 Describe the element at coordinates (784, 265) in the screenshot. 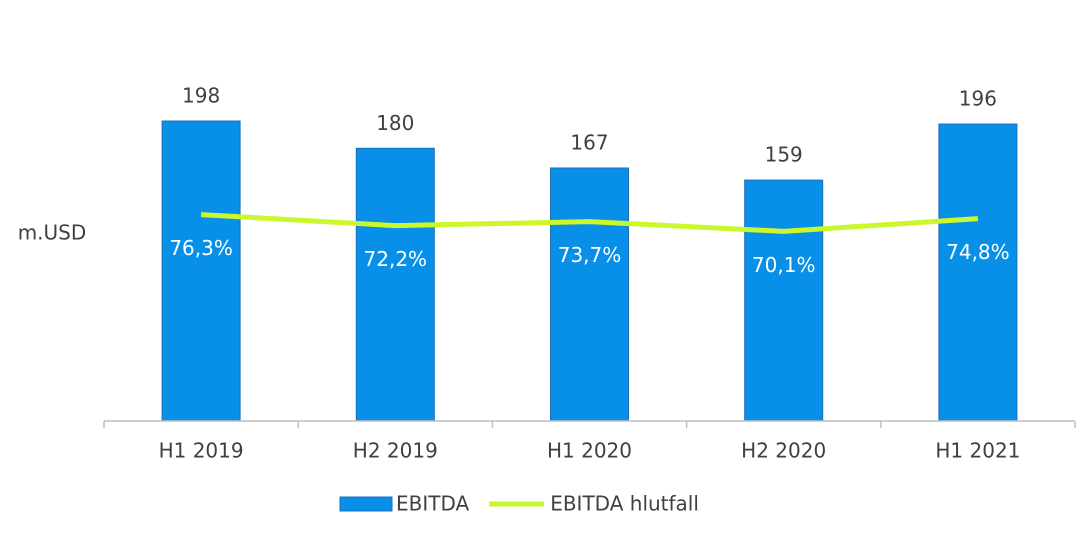

I see `data-label: 70,1%` at that location.